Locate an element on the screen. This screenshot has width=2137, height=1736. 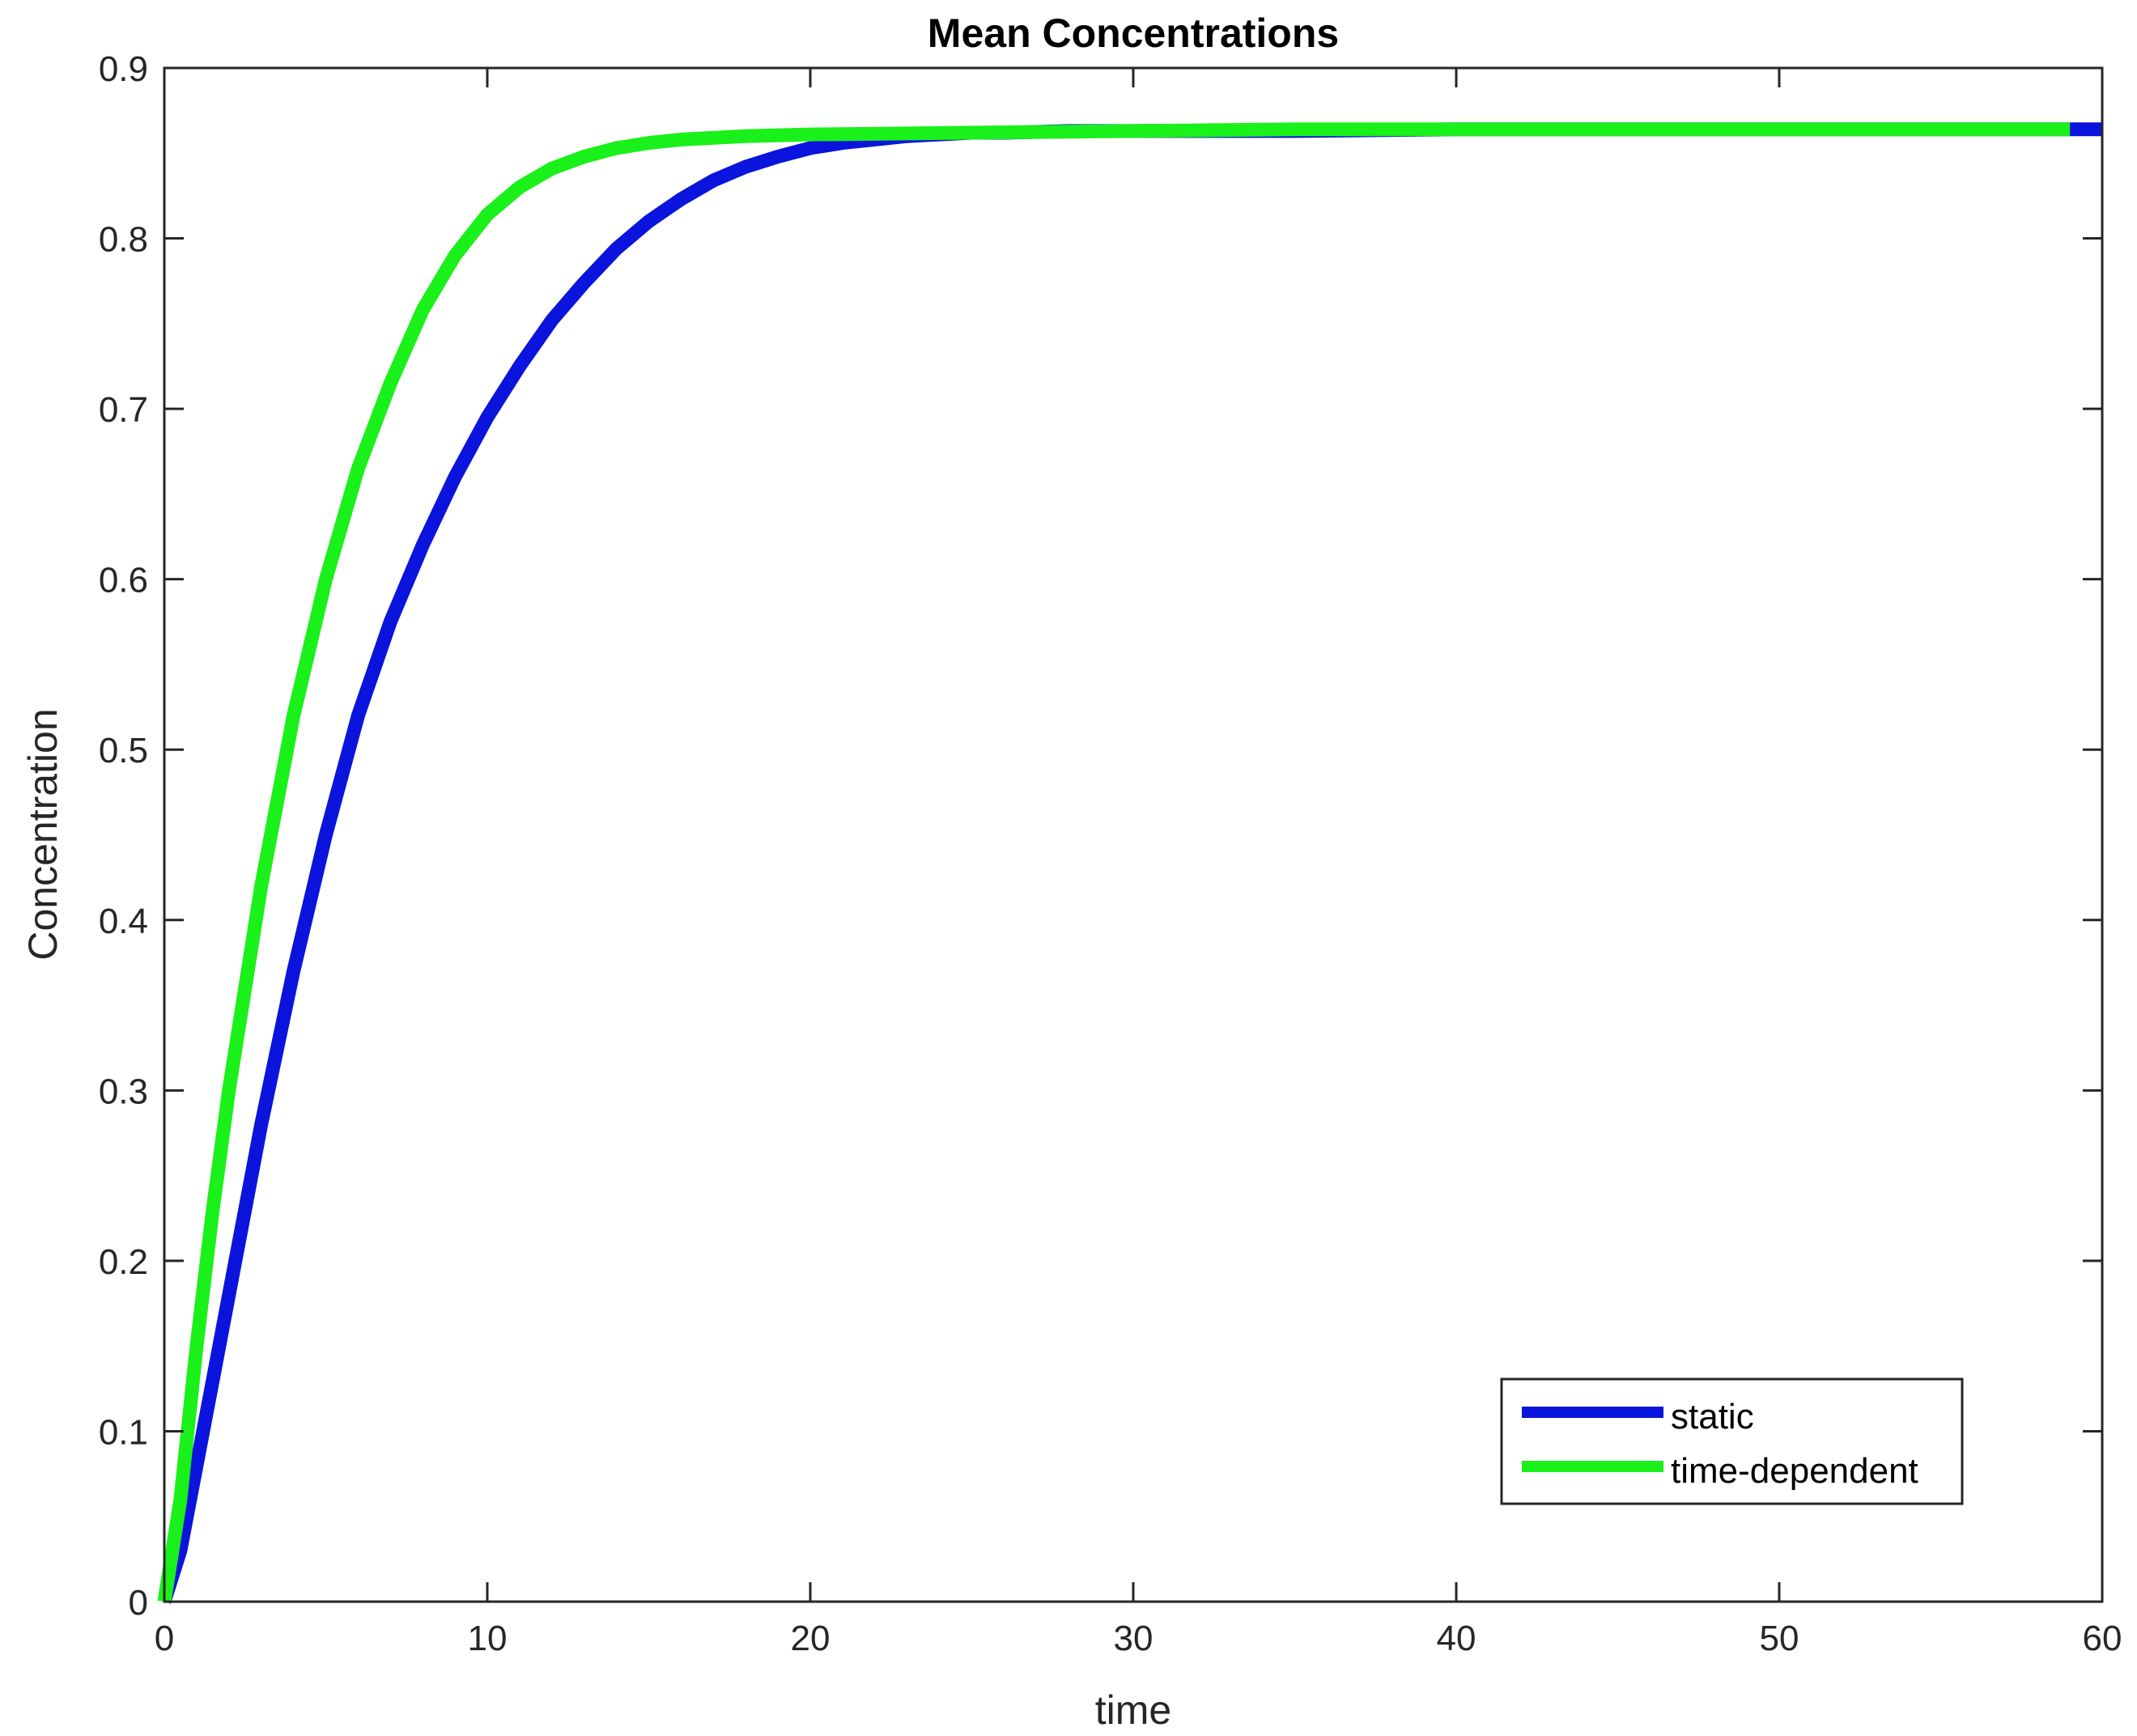
y-axis-label: Concentration is located at coordinates (43, 834).